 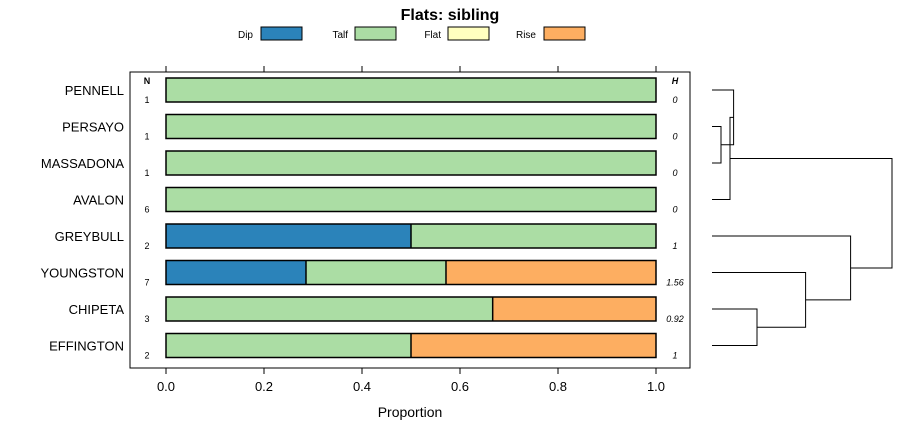 What do you see at coordinates (375, 33) in the screenshot?
I see `legend-swatch-talf` at bounding box center [375, 33].